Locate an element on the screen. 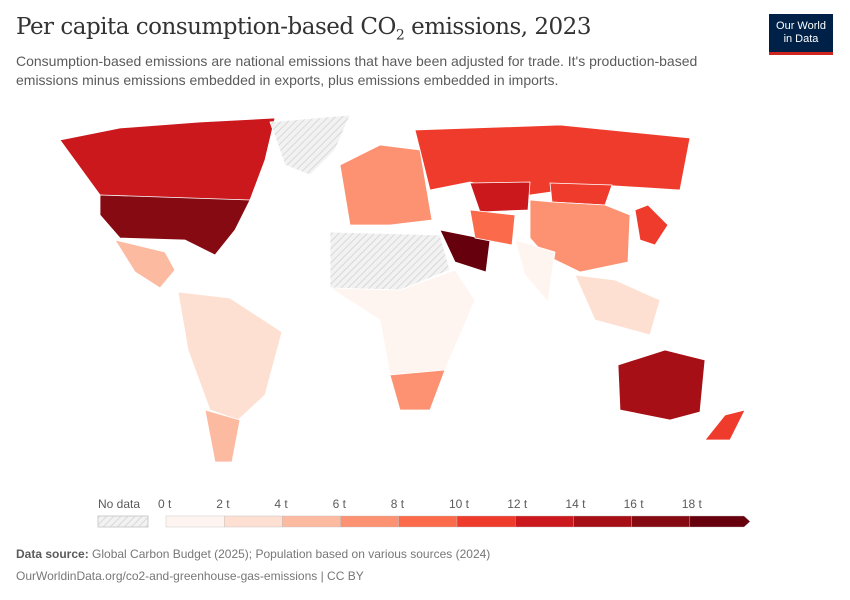 The width and height of the screenshot is (850, 600). region-argentina-chile is located at coordinates (222, 436).